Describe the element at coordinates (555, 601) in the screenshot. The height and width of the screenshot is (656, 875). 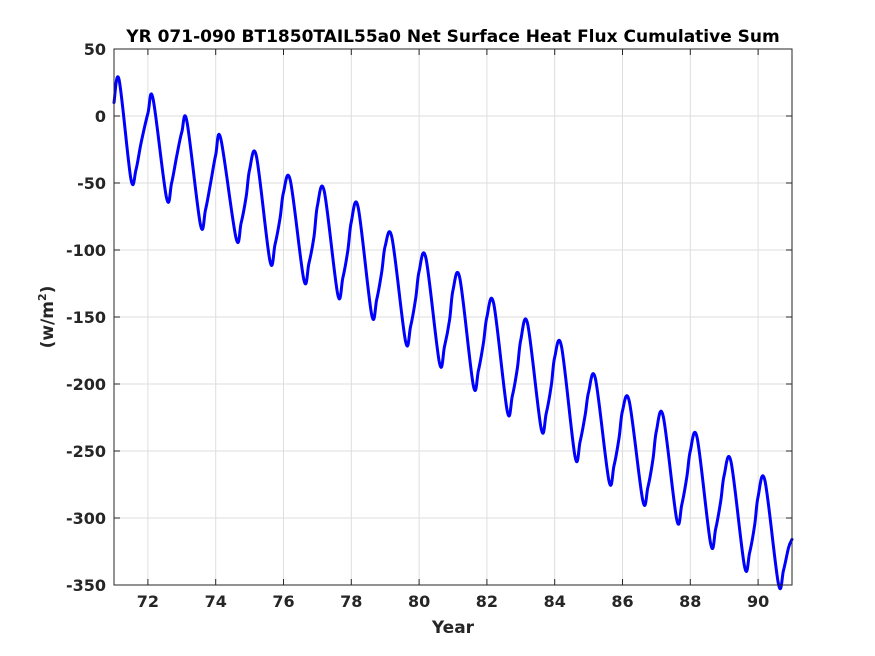
I see `x-tick-label: 84` at that location.